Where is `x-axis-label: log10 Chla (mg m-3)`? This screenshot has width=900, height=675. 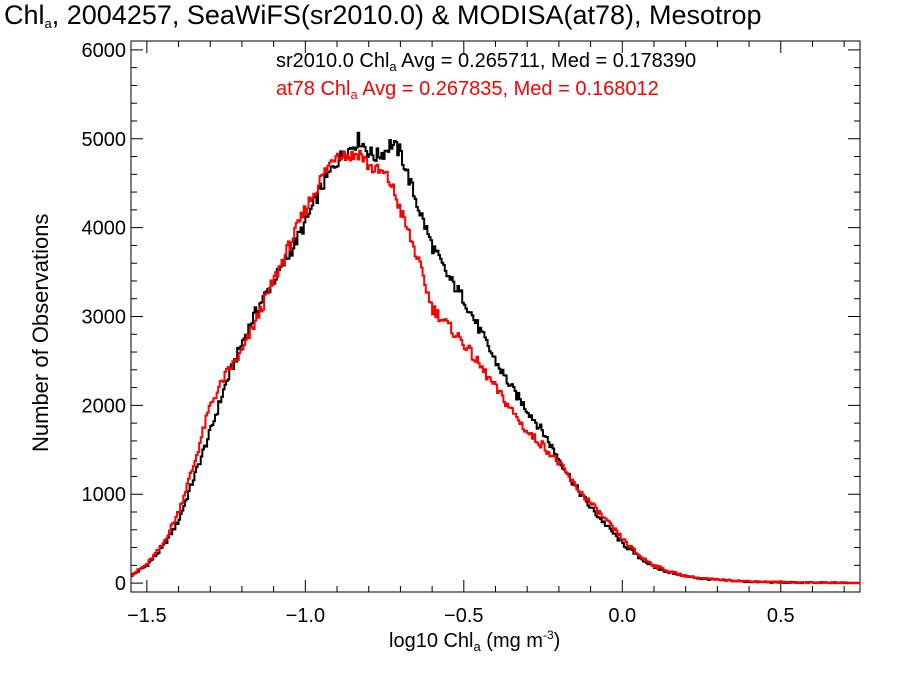
x-axis-label: log10 Chla (mg m-3) is located at coordinates (475, 641).